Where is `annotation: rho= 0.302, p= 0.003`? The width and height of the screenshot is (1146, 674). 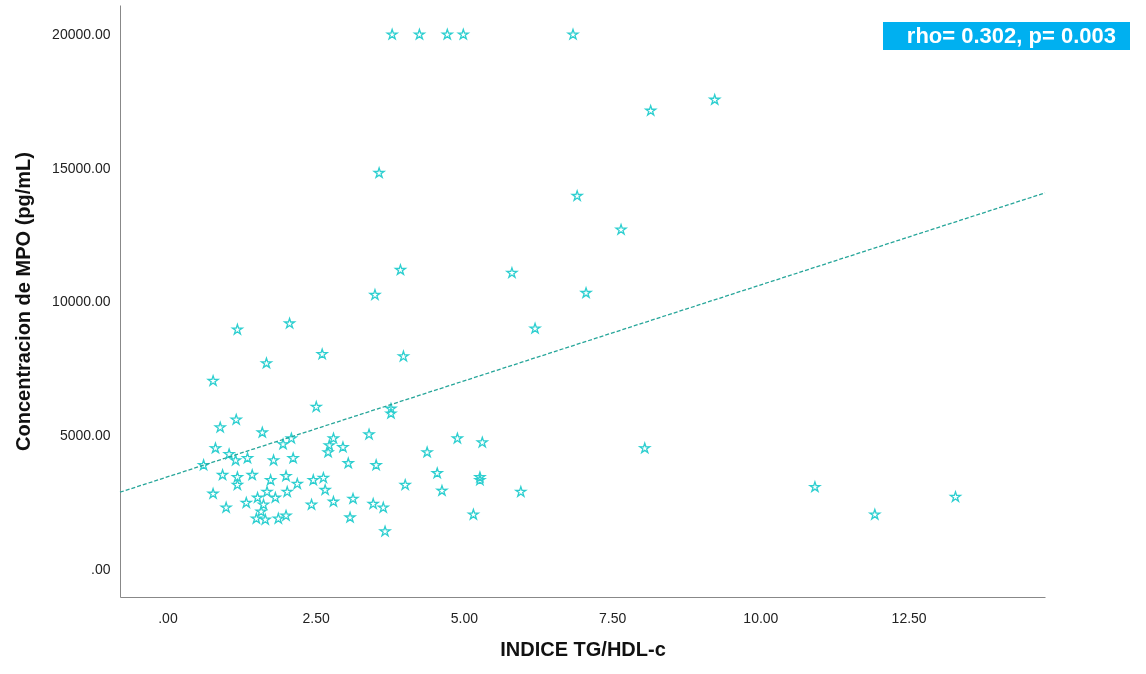 annotation: rho= 0.302, p= 0.003 is located at coordinates (1006, 36).